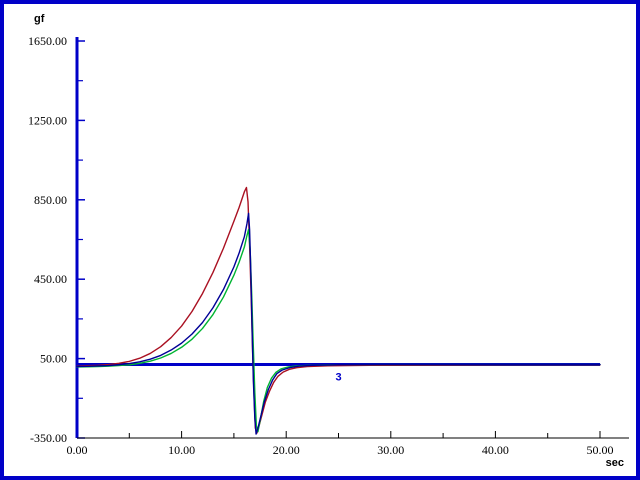 The height and width of the screenshot is (480, 640). I want to click on y-axis-title: gf, so click(39, 19).